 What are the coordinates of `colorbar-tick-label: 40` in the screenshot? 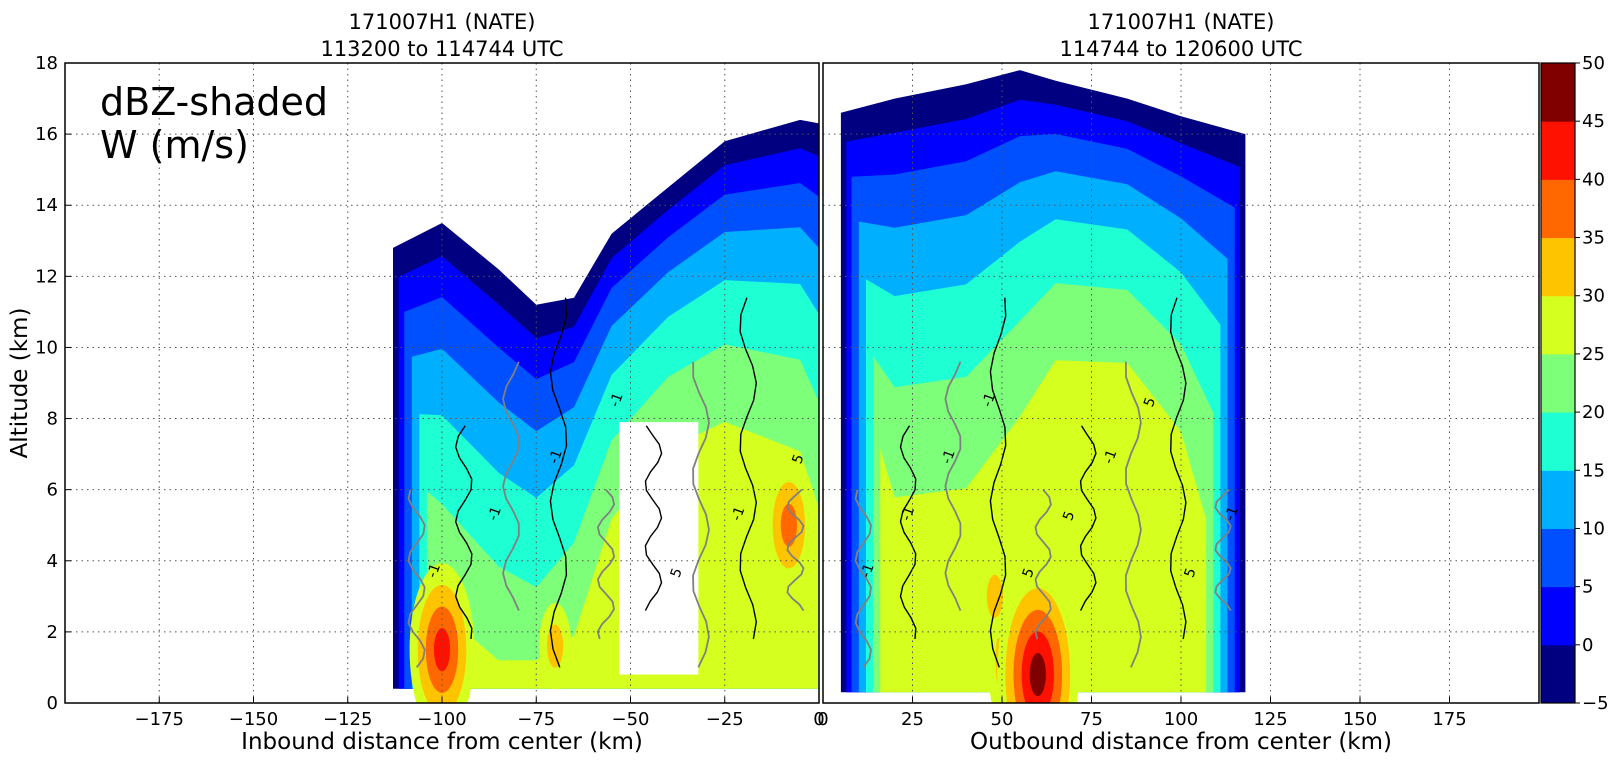 It's located at (1593, 179).